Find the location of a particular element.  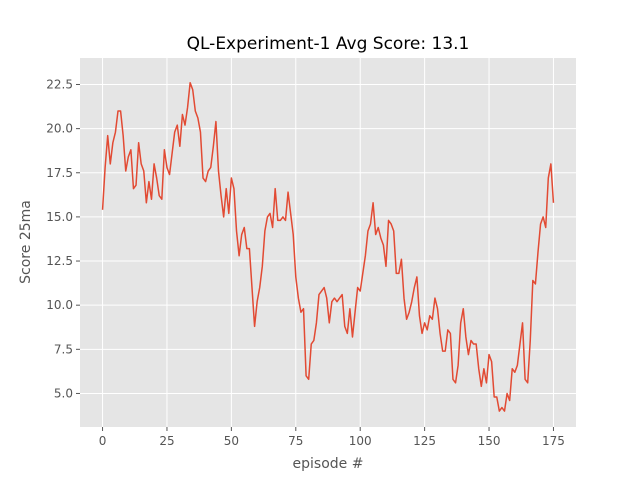

y-tick-label: 15.0 is located at coordinates (59, 217).